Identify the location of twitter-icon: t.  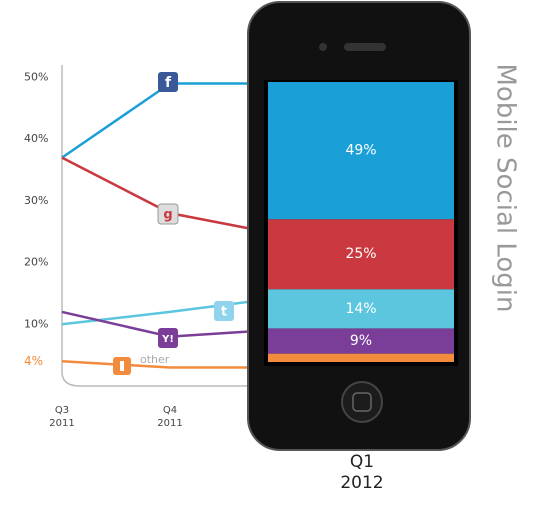
(224, 311).